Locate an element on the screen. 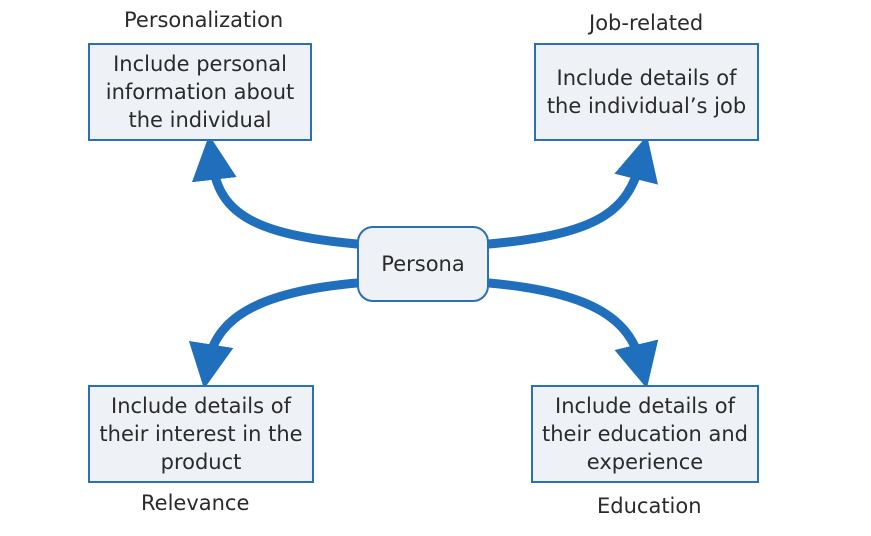 Image resolution: width=871 pixels, height=536 pixels. arrow-to-relevance is located at coordinates (275, 333).